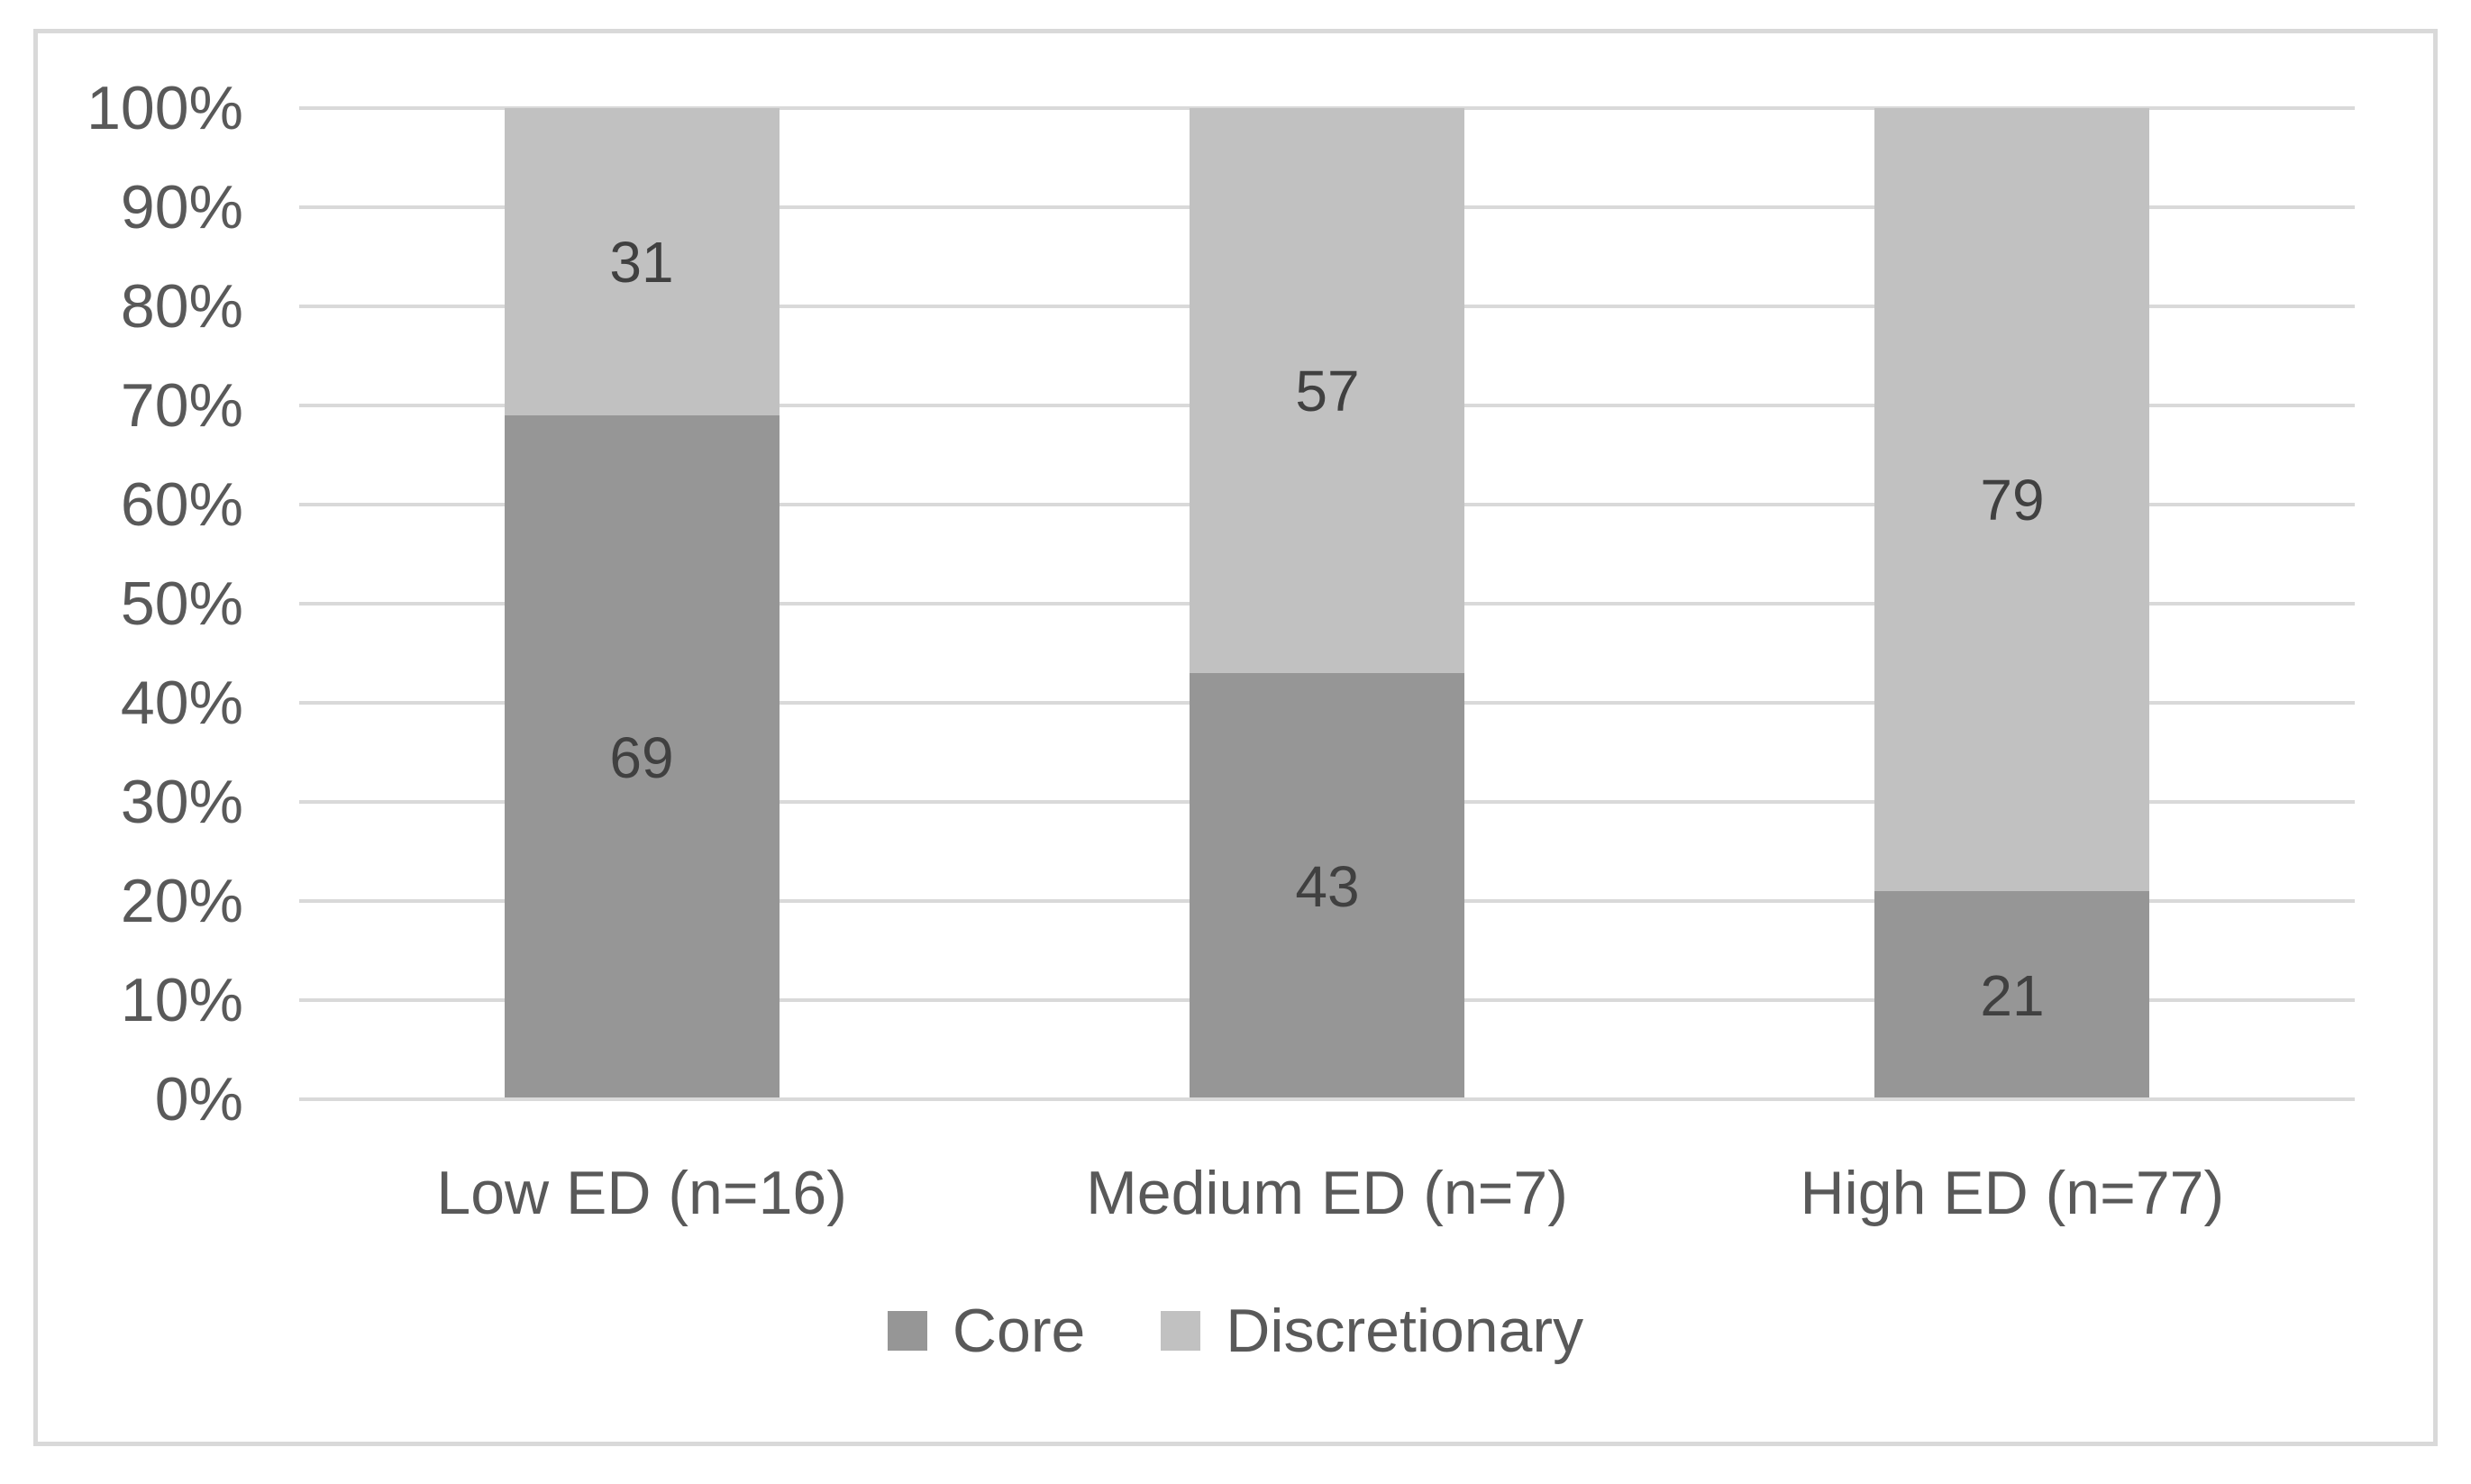  I want to click on data-label-core-0: 69, so click(641, 757).